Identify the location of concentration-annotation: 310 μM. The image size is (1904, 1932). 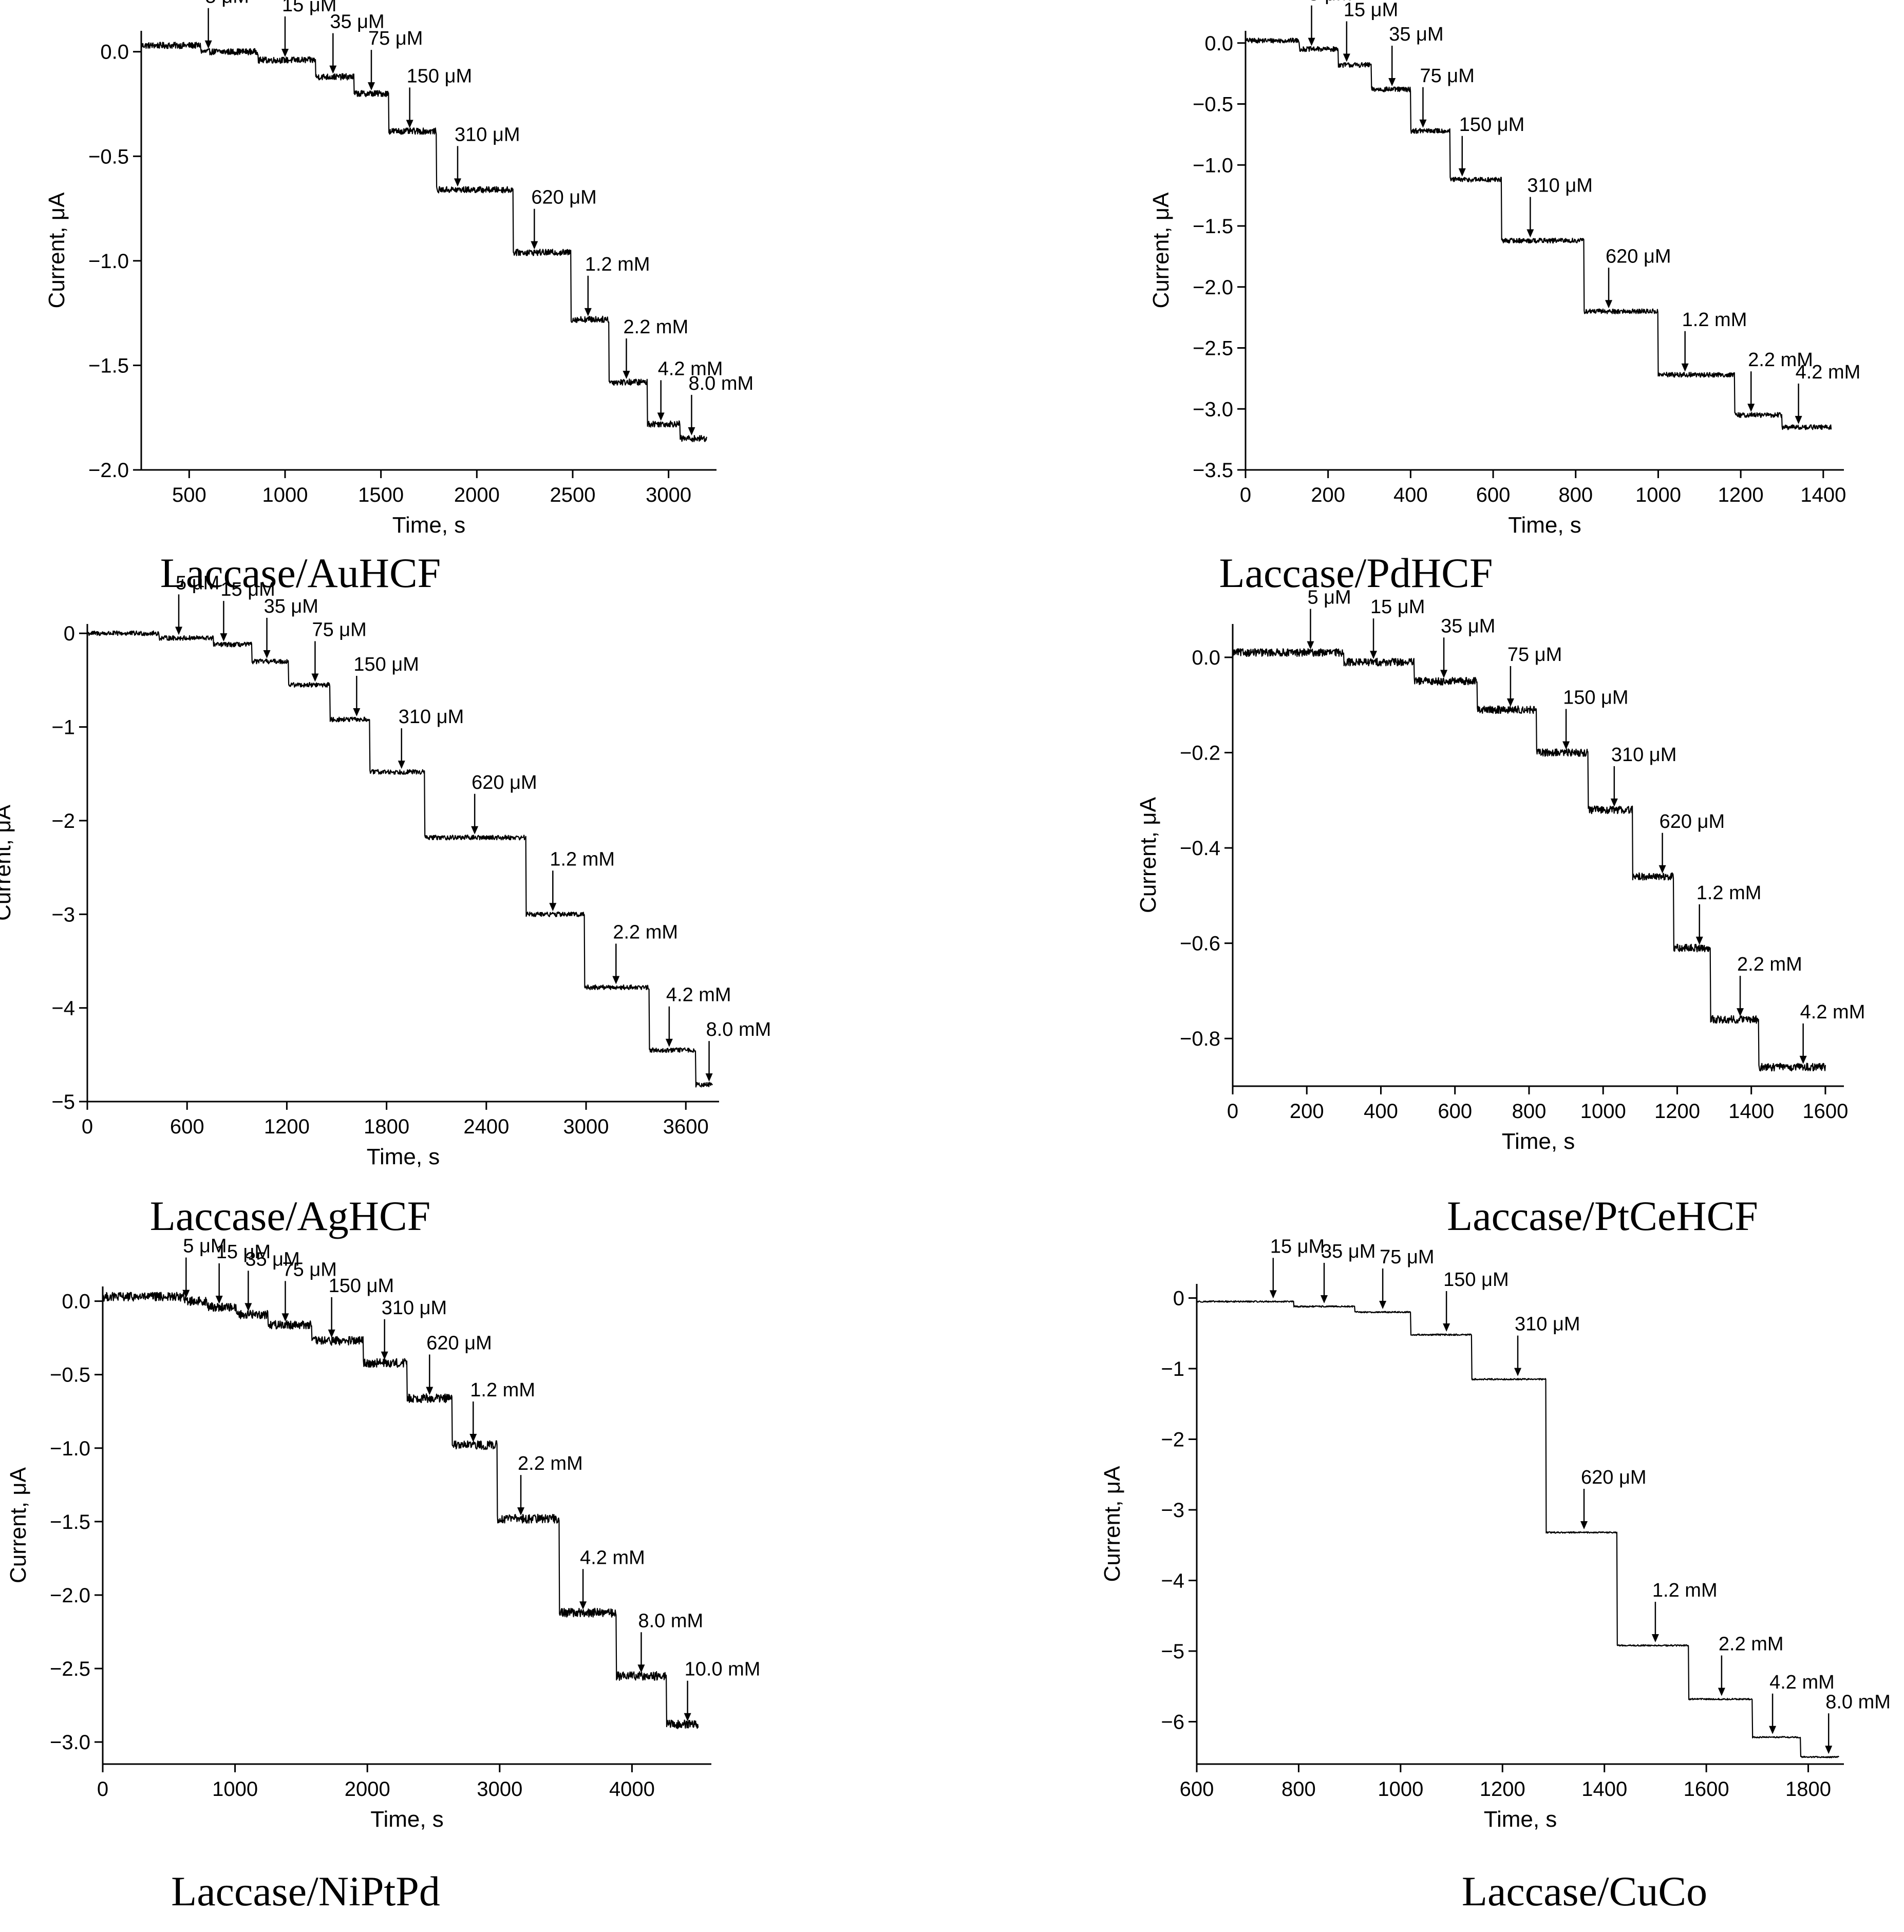
(487, 156).